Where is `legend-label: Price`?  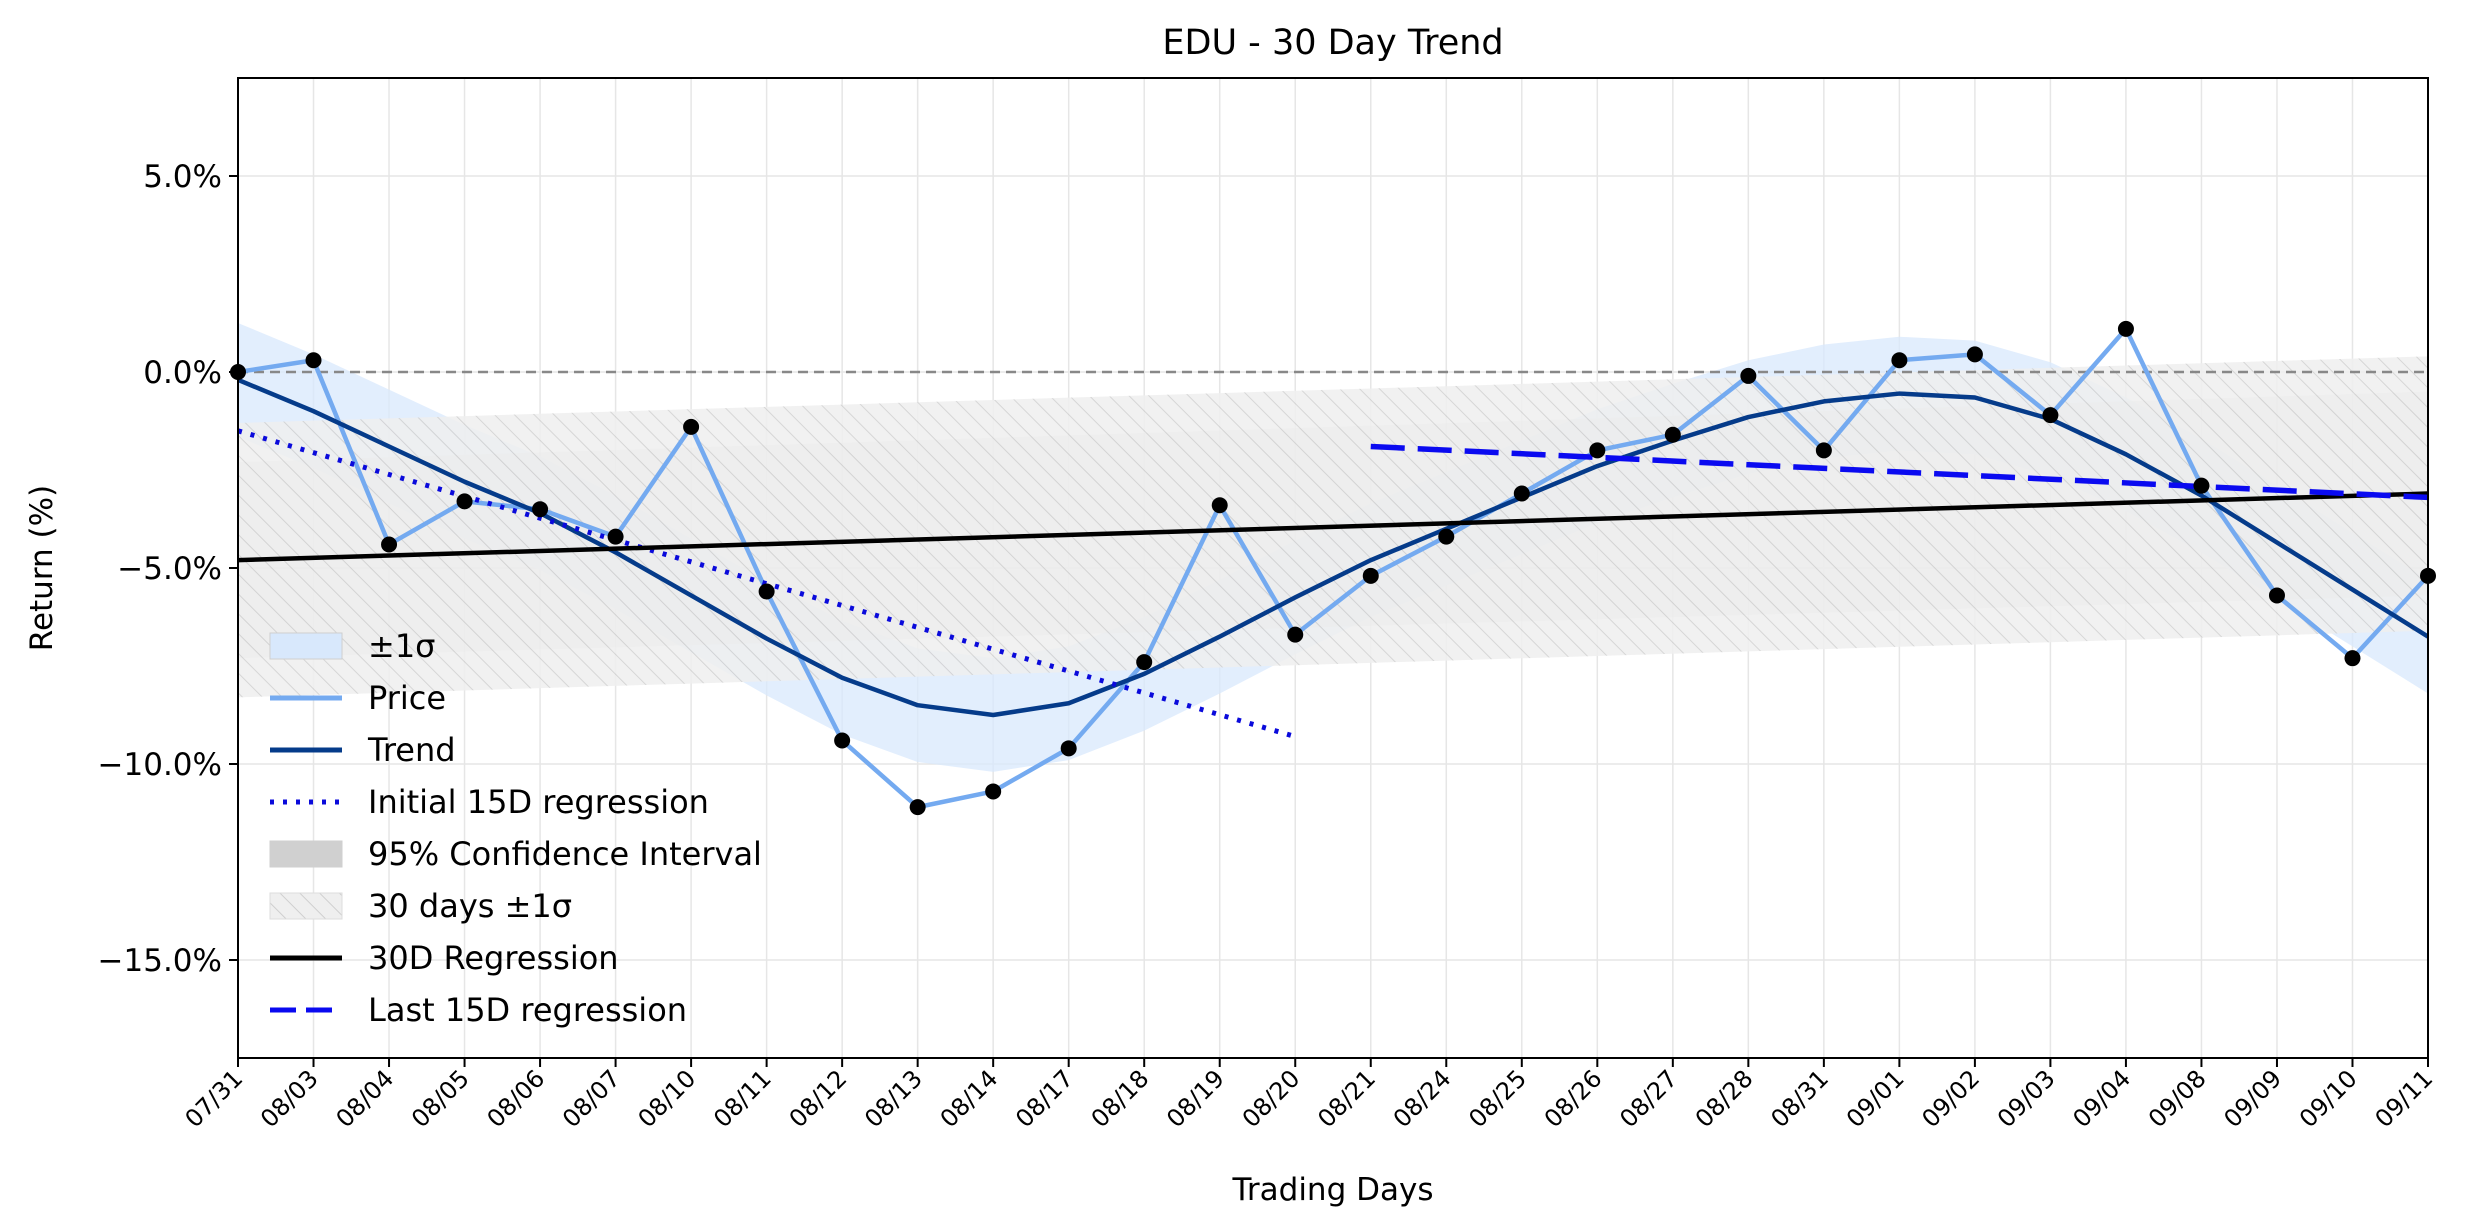 legend-label: Price is located at coordinates (407, 698).